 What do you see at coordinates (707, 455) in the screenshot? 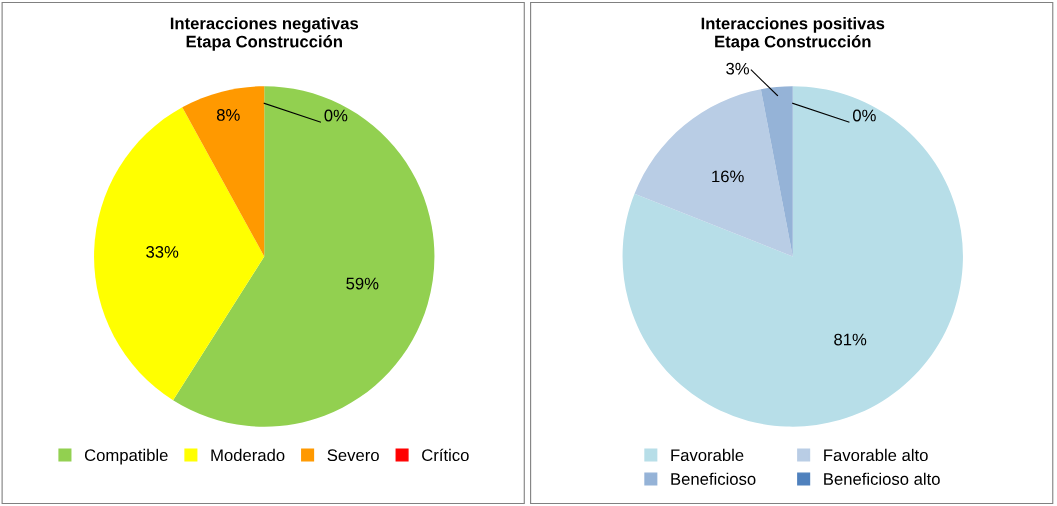
I see `legend-label: Favorable` at bounding box center [707, 455].